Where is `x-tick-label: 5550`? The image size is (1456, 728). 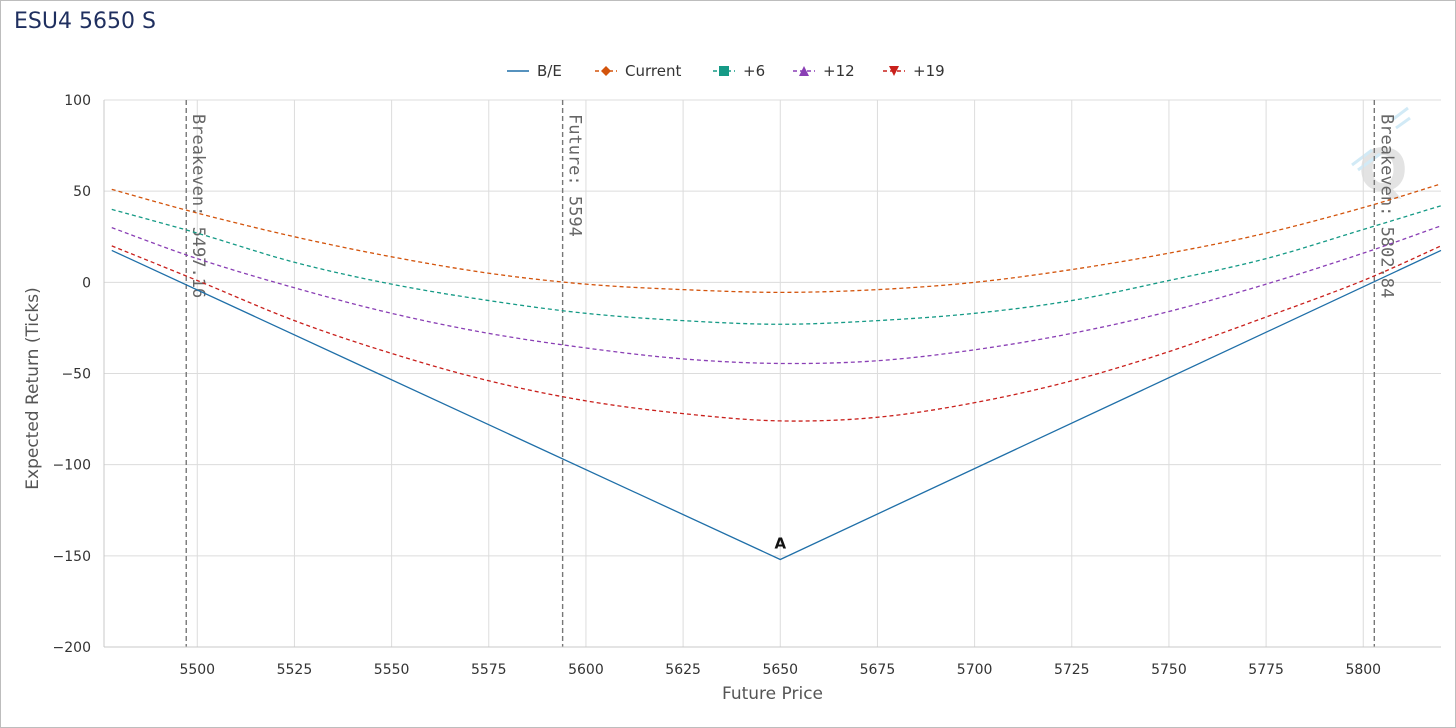
x-tick-label: 5550 is located at coordinates (392, 670).